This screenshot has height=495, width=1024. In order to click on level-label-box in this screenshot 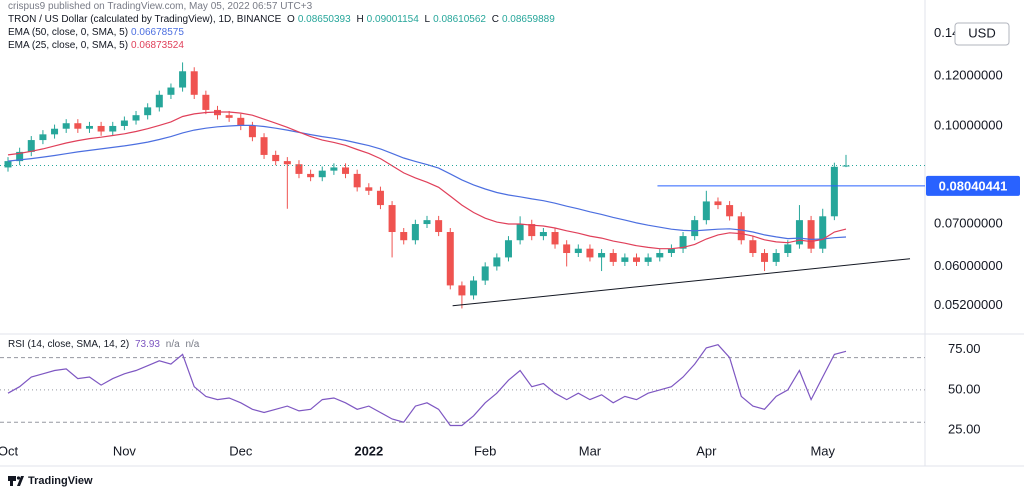, I will do `click(973, 185)`.